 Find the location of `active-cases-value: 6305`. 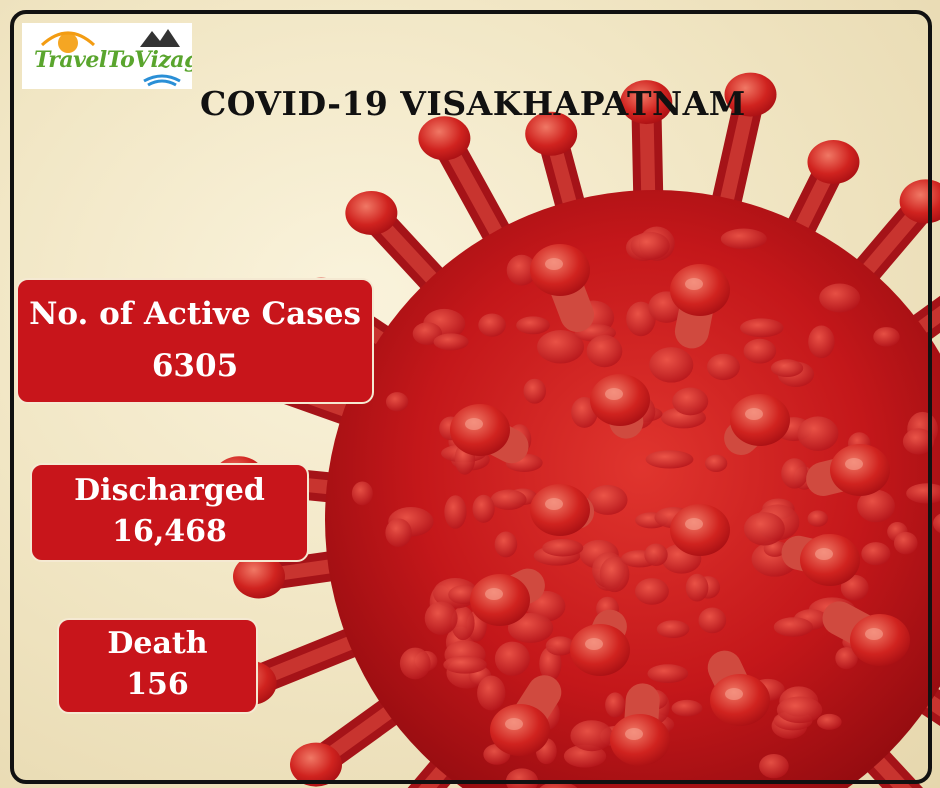

active-cases-value: 6305 is located at coordinates (195, 366).